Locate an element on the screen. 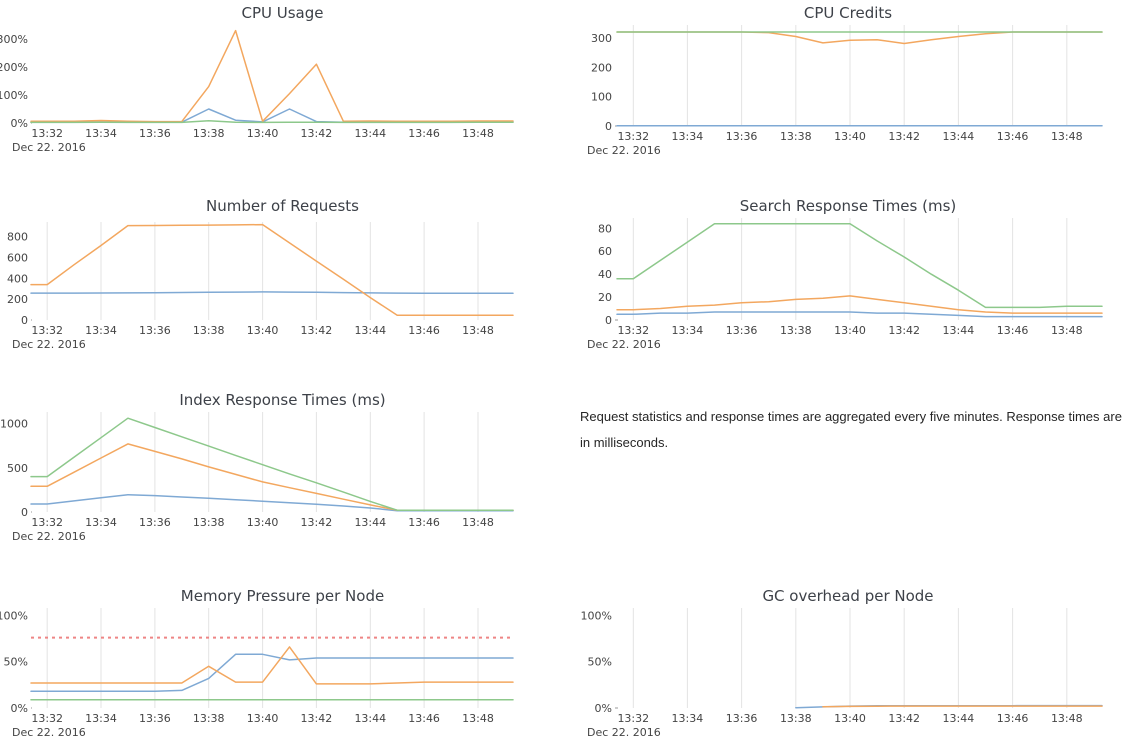 This screenshot has width=1131, height=741. svg-text: 300% is located at coordinates (14, 39).